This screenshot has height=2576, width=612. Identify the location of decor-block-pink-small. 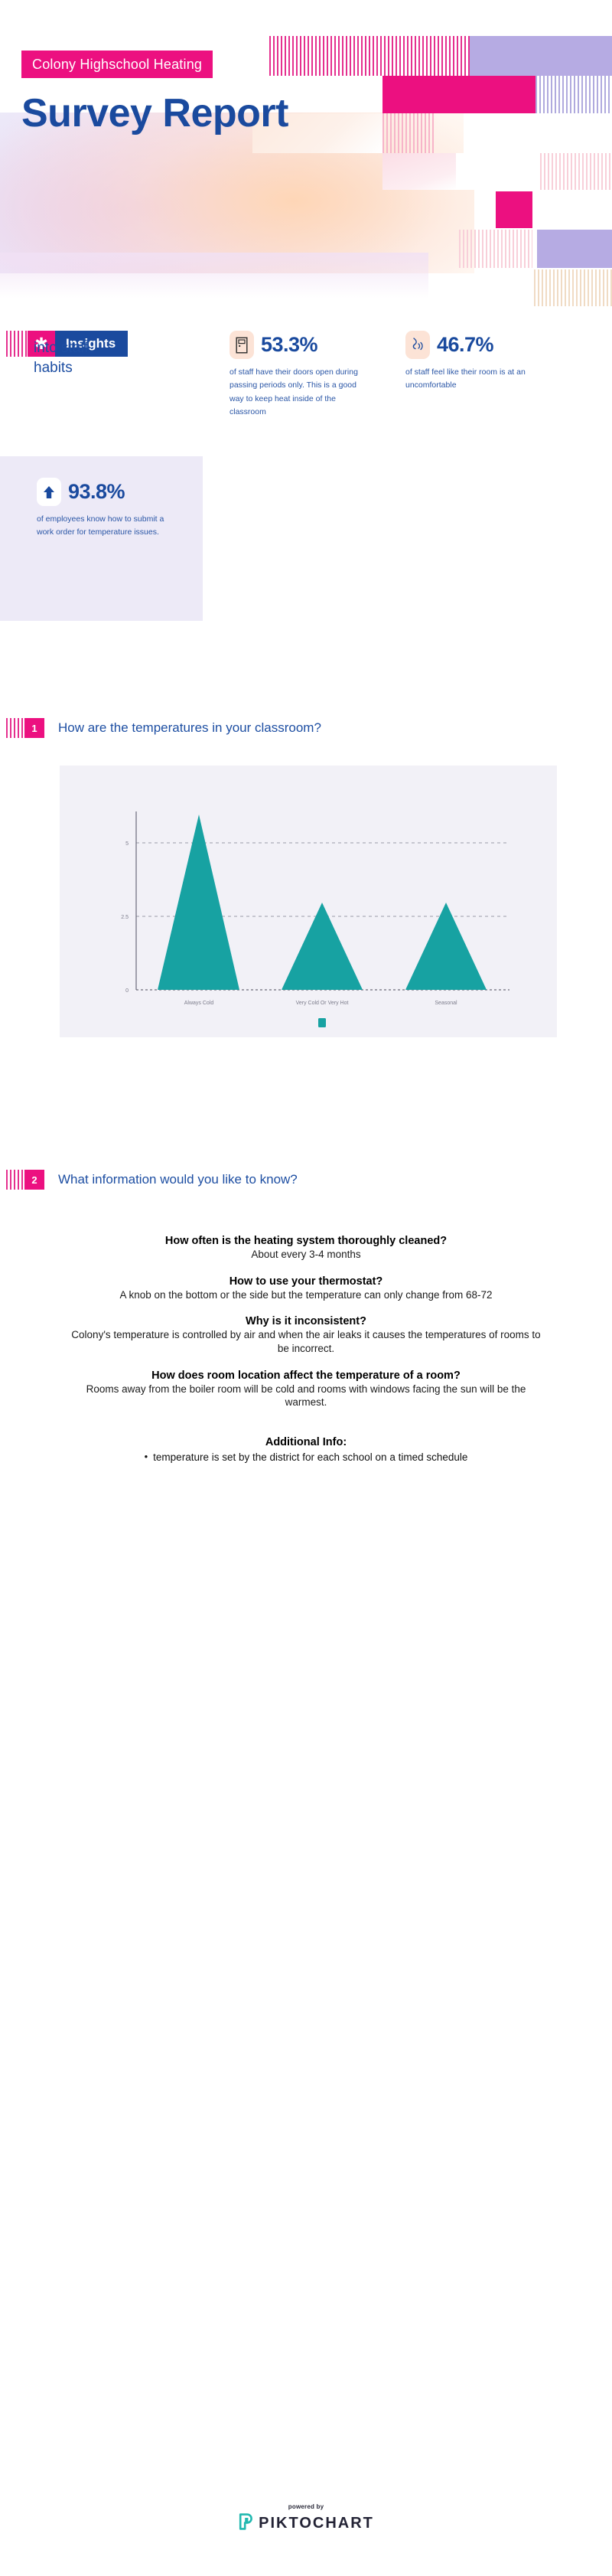
(514, 209).